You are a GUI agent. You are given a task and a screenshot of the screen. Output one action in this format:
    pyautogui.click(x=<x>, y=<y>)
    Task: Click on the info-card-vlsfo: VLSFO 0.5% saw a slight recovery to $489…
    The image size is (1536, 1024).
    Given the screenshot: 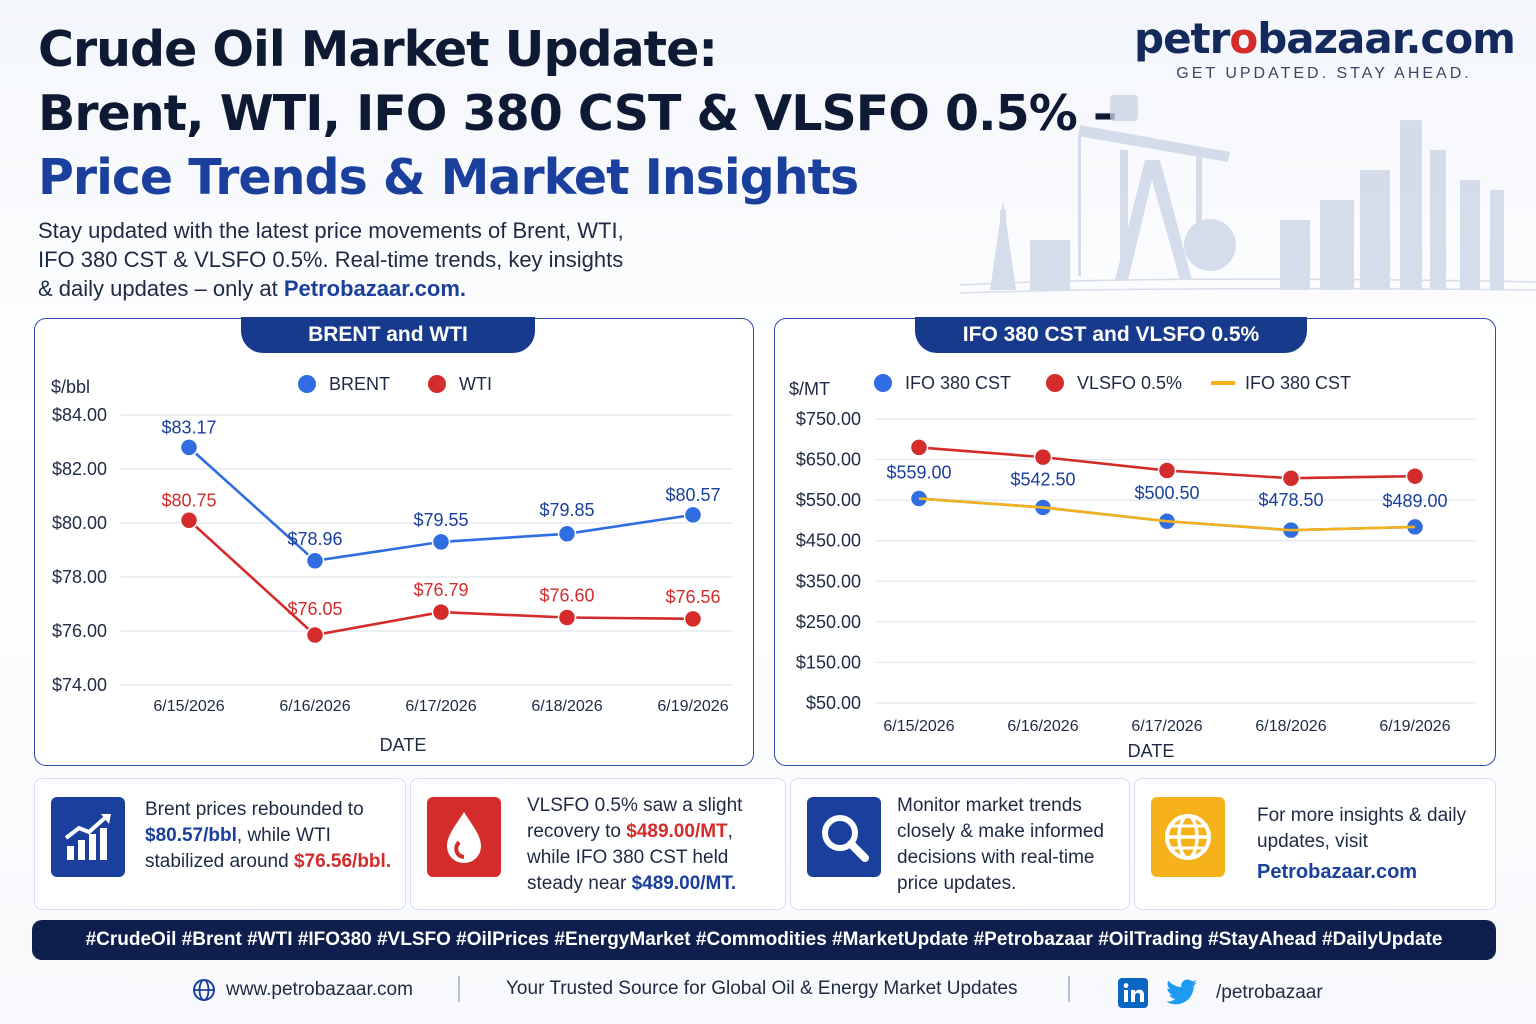 What is the action you would take?
    pyautogui.click(x=598, y=844)
    